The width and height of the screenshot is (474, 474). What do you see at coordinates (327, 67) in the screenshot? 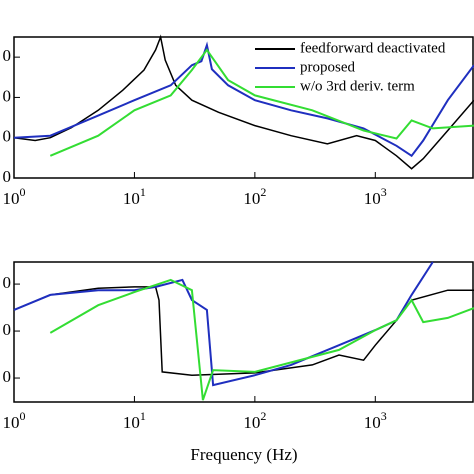
I see `legend-label: proposed` at bounding box center [327, 67].